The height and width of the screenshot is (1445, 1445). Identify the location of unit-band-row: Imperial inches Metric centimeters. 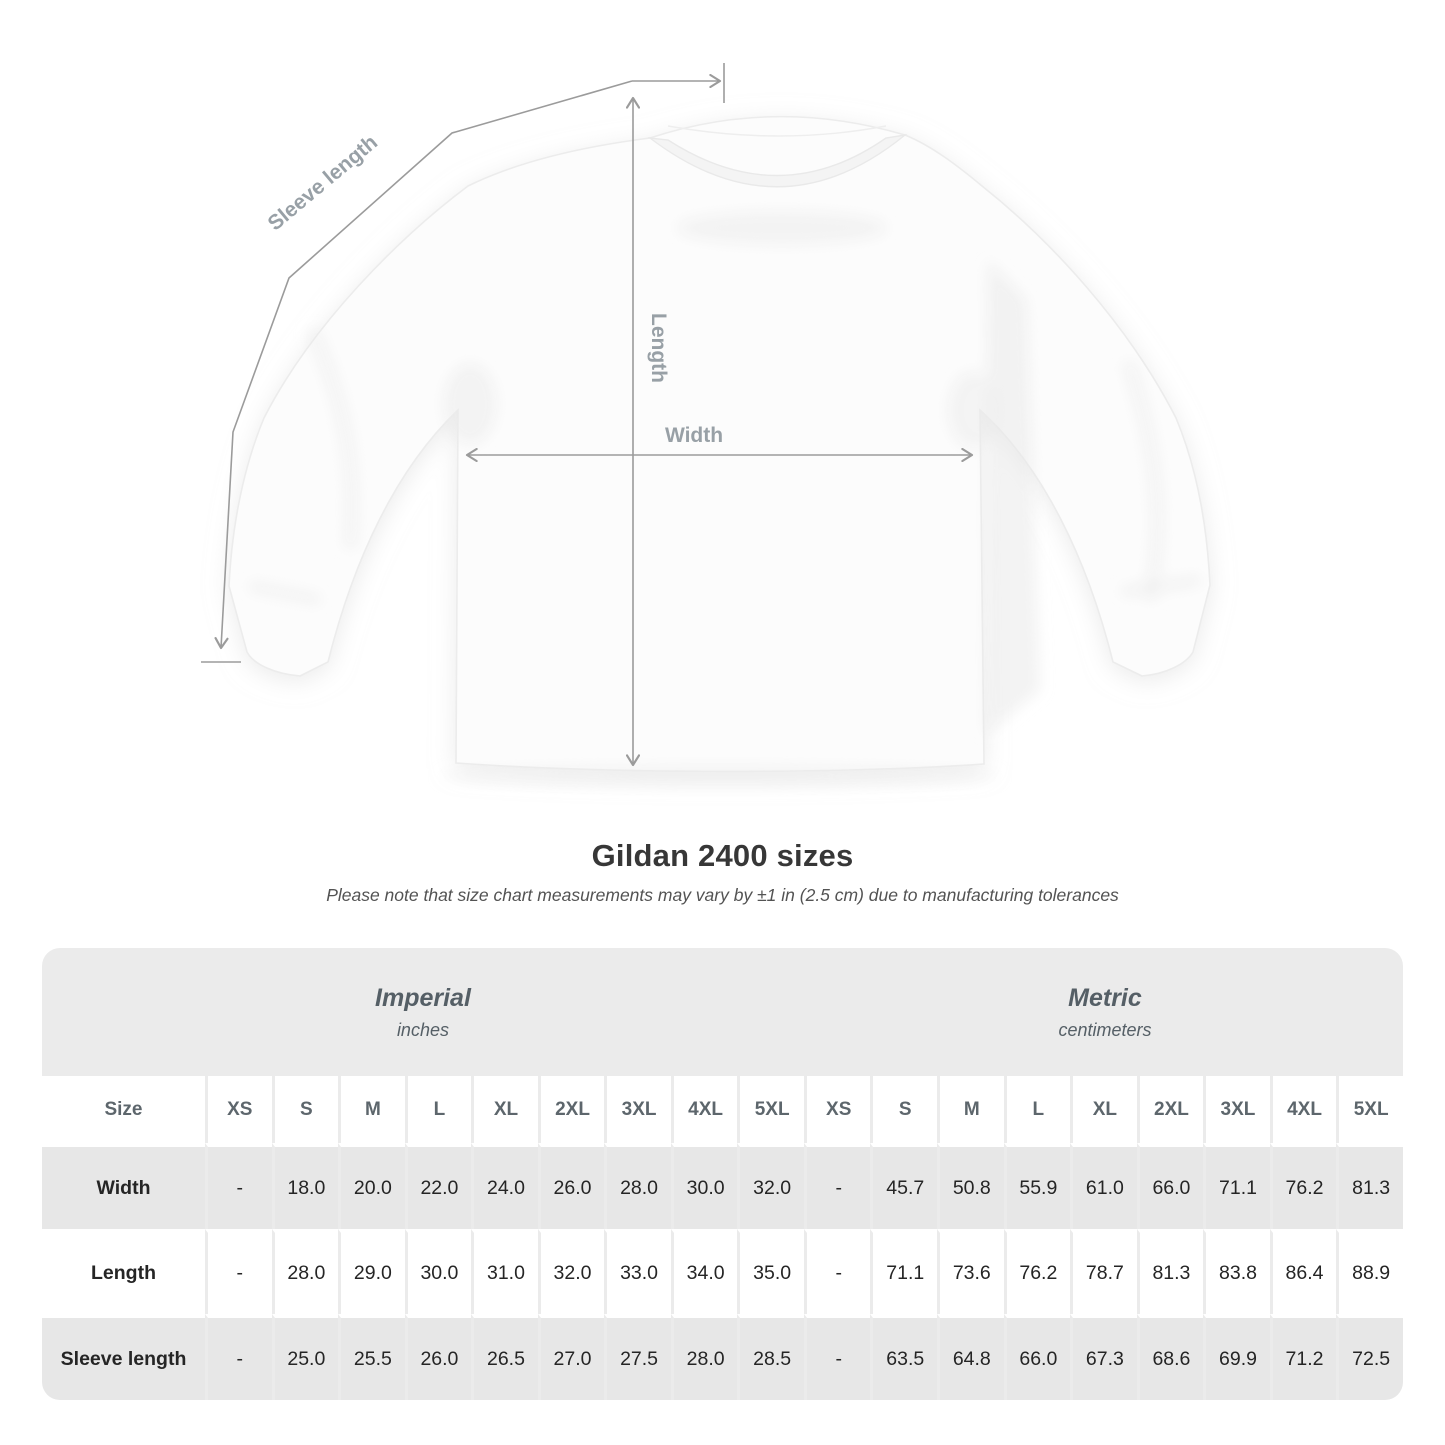
(722, 1012).